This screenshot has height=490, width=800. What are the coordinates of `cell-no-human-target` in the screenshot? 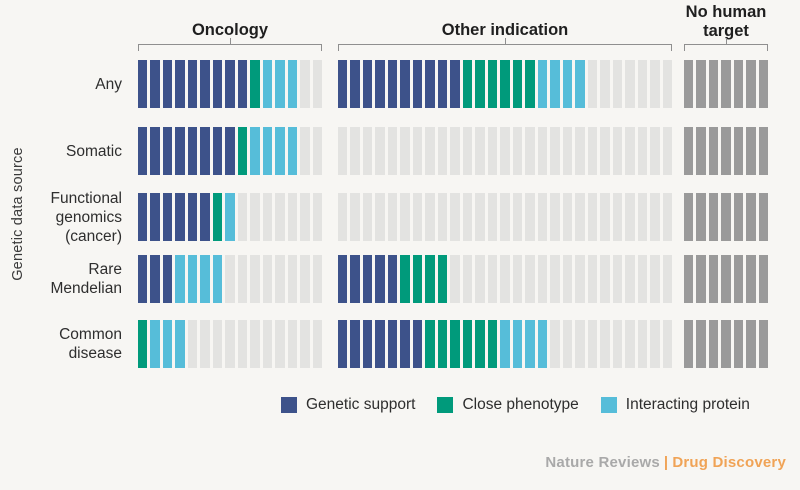 It's located at (726, 151).